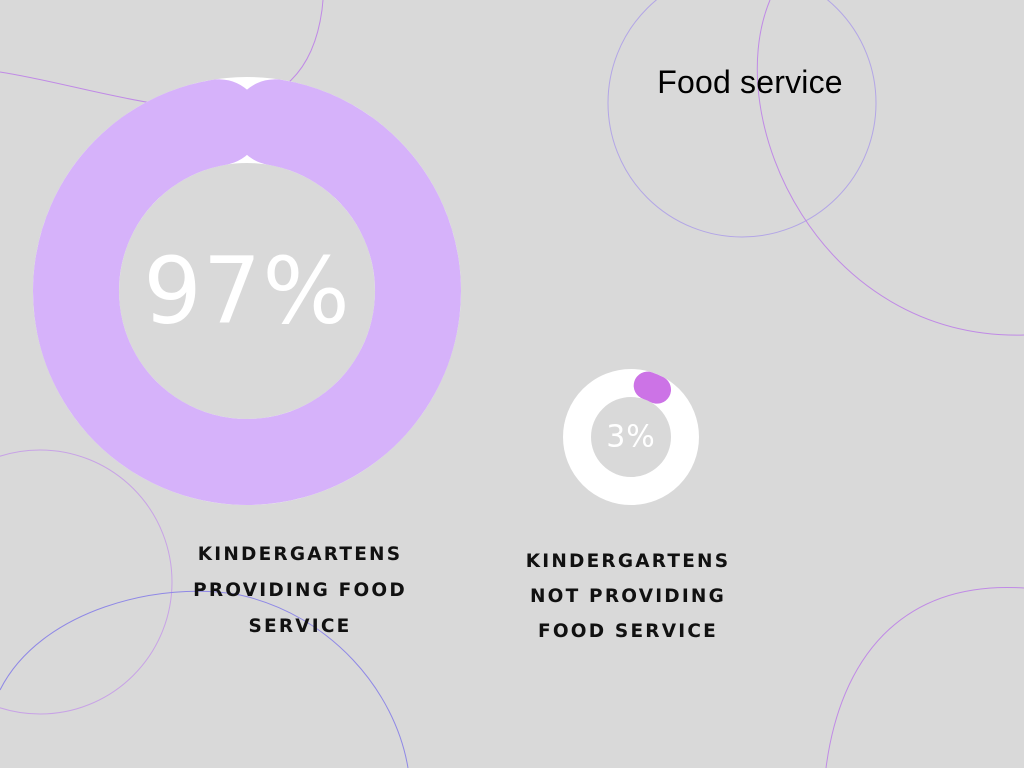 Image resolution: width=1024 pixels, height=768 pixels. What do you see at coordinates (890, 168) in the screenshot?
I see `deco-curve-right` at bounding box center [890, 168].